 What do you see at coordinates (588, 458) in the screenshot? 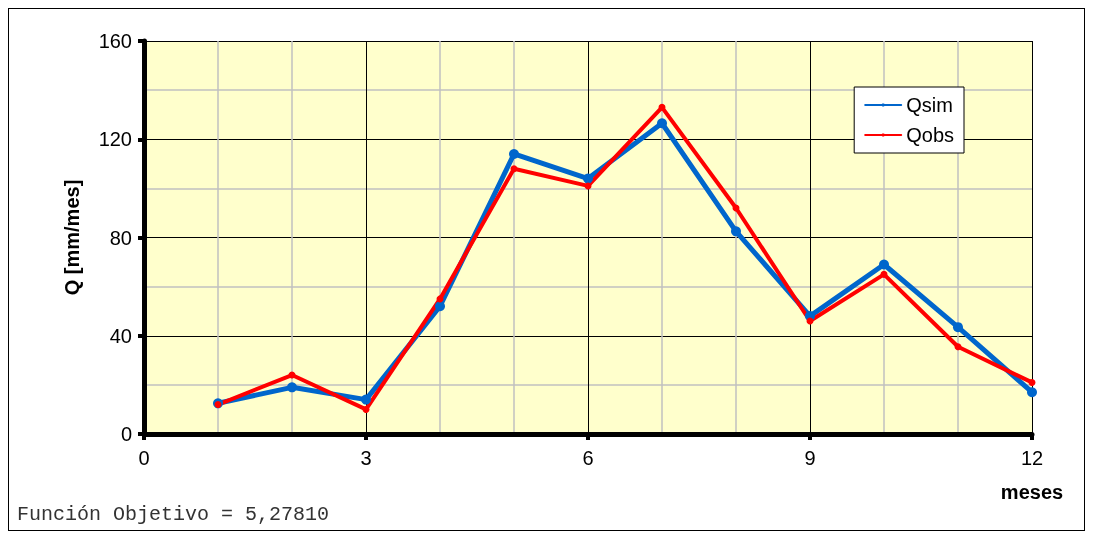
I see `x-tick-label: 6` at bounding box center [588, 458].